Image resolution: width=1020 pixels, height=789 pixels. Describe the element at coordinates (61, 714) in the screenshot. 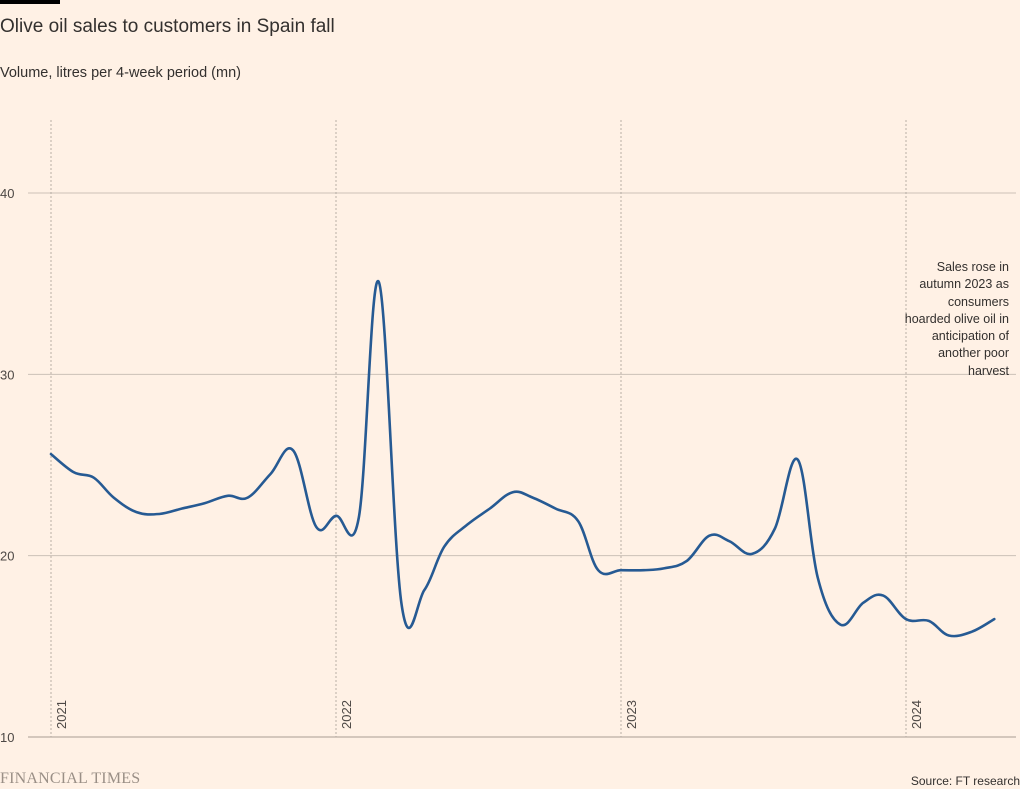

I see `x-tick-label-2021: 2021` at that location.